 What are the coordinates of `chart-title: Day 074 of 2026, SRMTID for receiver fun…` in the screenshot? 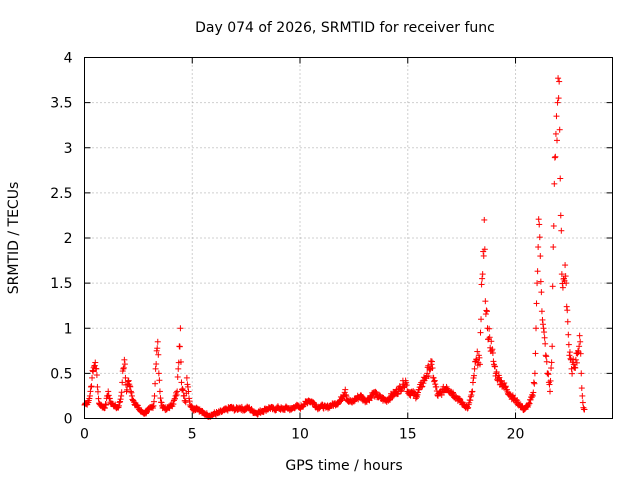 It's located at (345, 28).